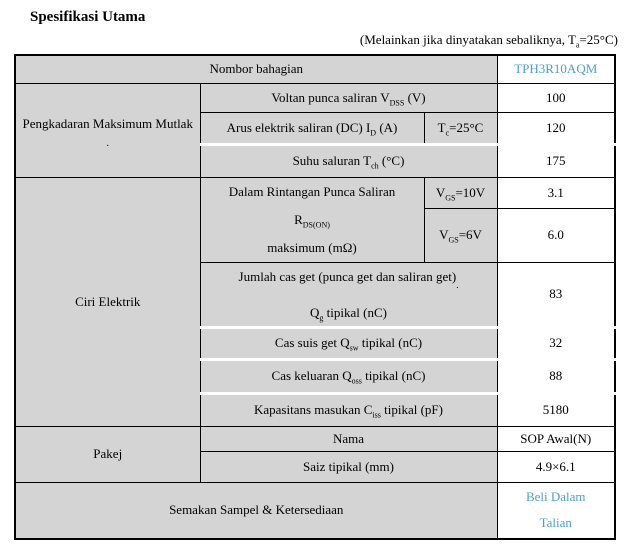 The image size is (631, 544). What do you see at coordinates (467, 39) in the screenshot?
I see `condition-note-pre: (Melainkan jika dinyatakan sebaliknya, T` at bounding box center [467, 39].